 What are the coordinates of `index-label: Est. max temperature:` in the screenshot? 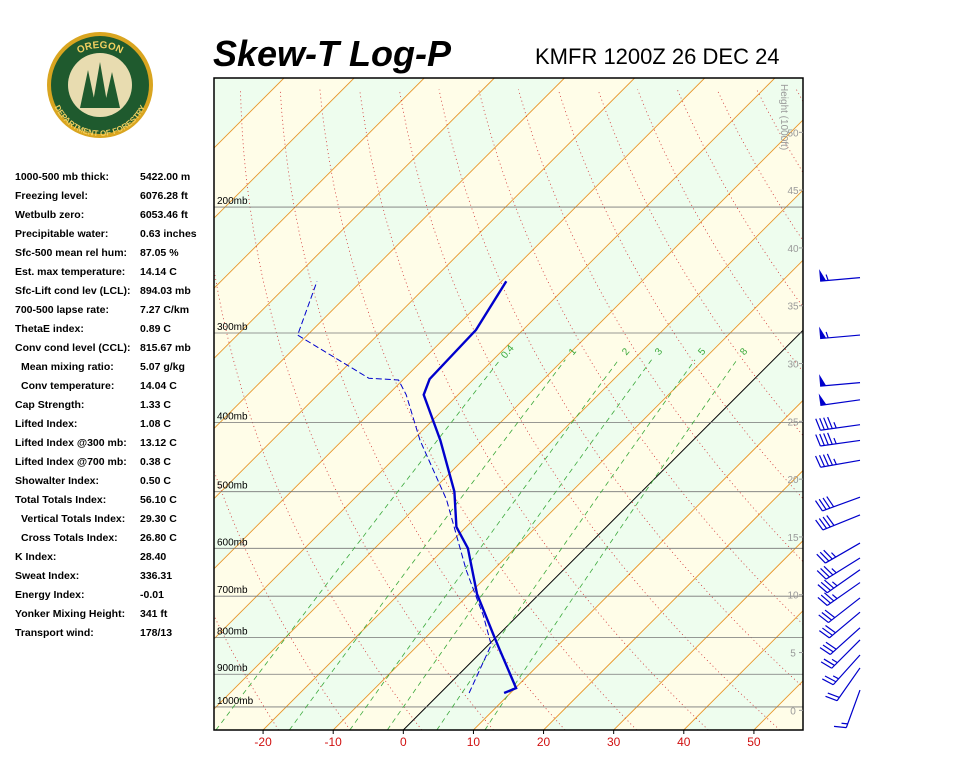 It's located at (70, 272).